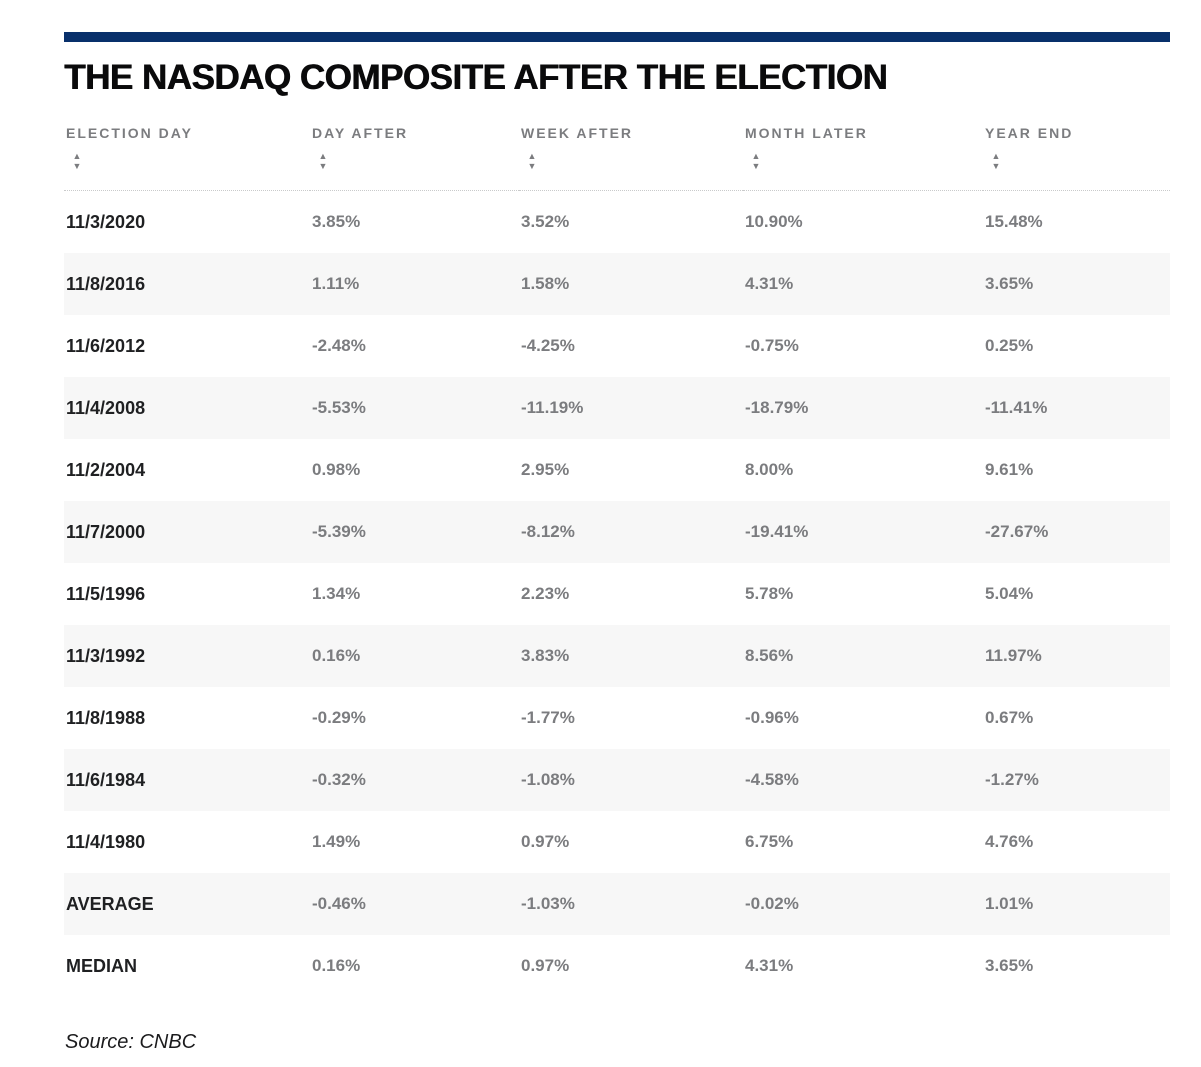  What do you see at coordinates (545, 593) in the screenshot?
I see `value-cell: 2.23%` at bounding box center [545, 593].